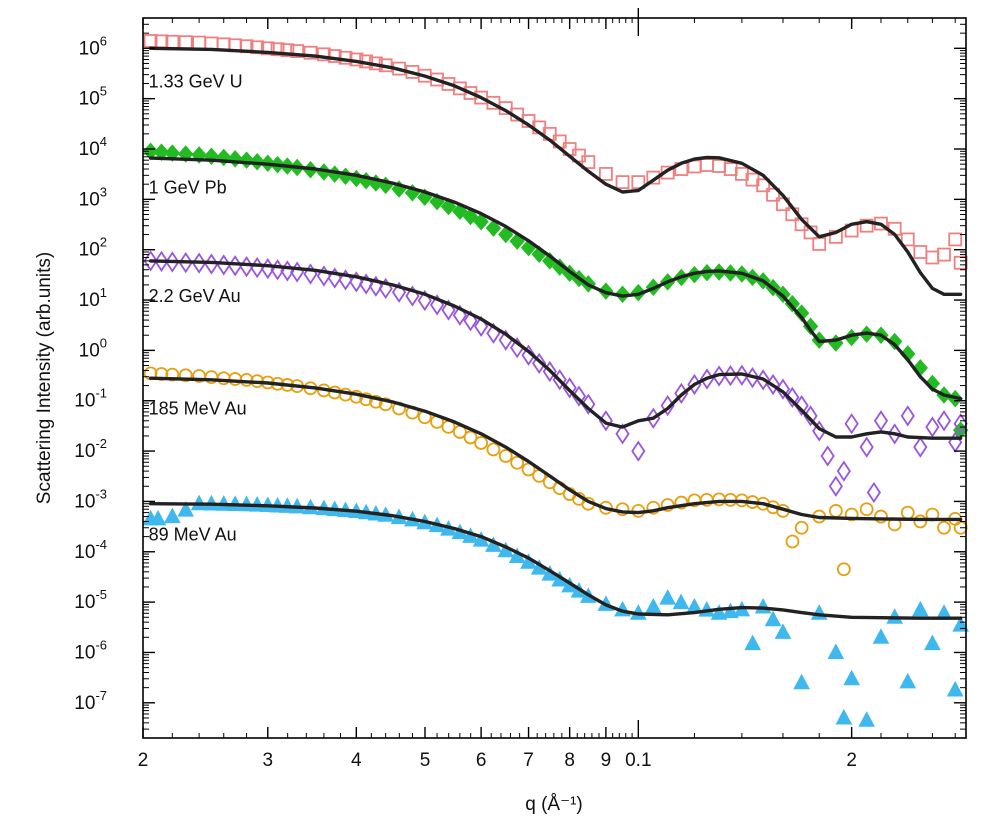 Image resolution: width=1001 pixels, height=832 pixels. I want to click on x-axis-title: q (Å⁻¹), so click(554, 804).